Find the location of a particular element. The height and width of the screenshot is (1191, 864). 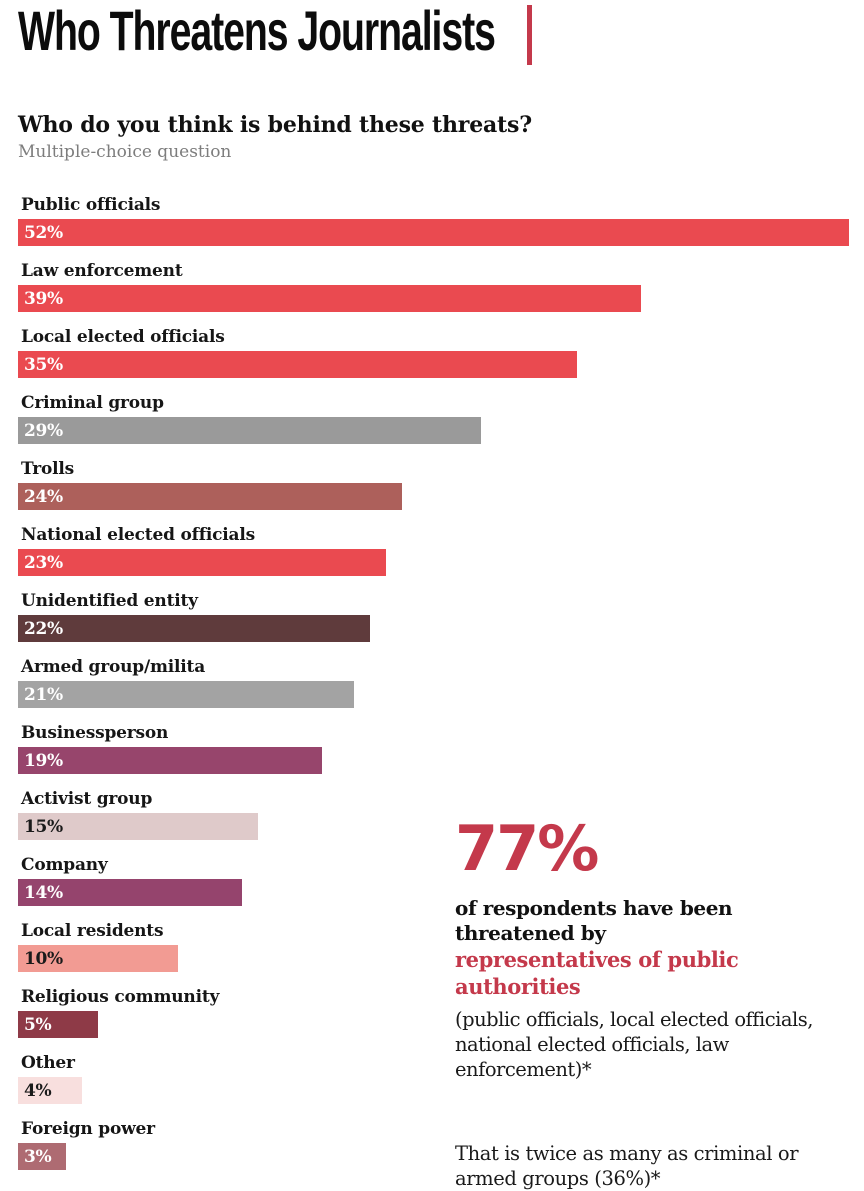

bar: 3% is located at coordinates (42, 1156).